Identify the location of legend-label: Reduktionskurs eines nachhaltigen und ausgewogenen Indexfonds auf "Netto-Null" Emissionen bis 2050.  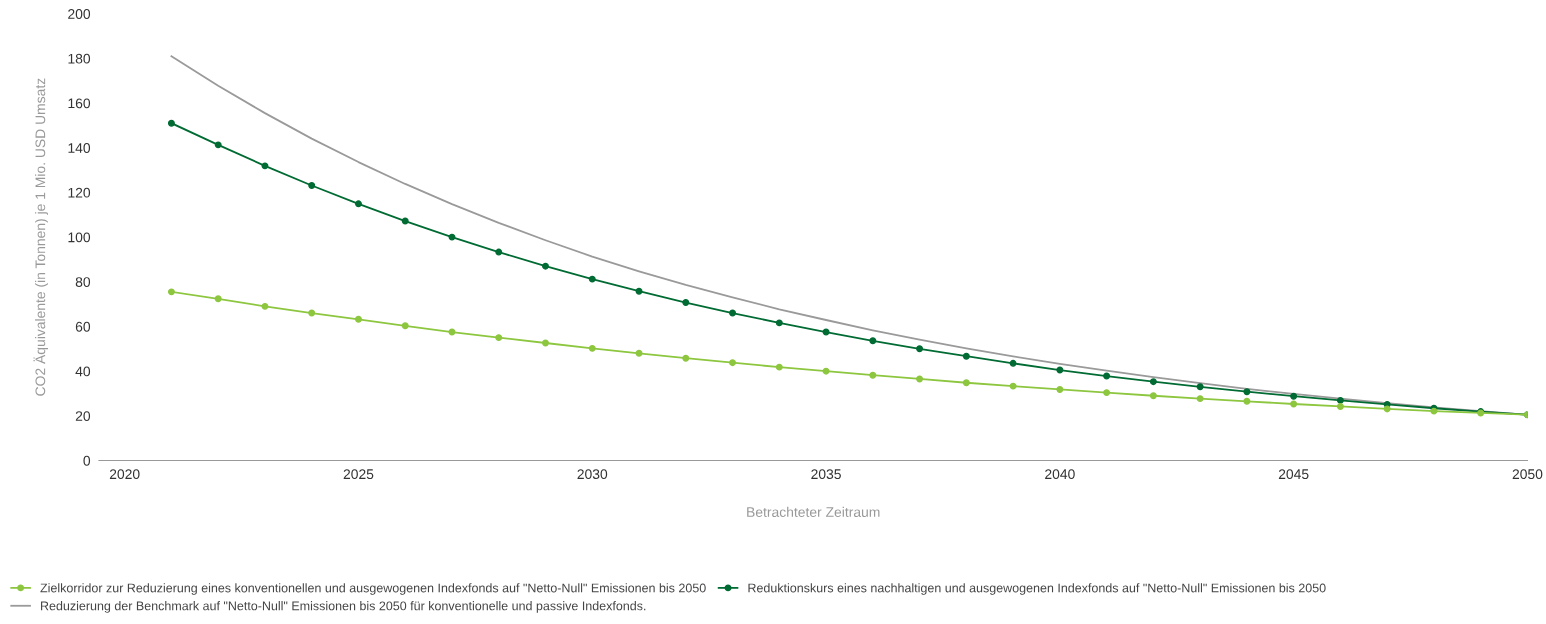
(1037, 589).